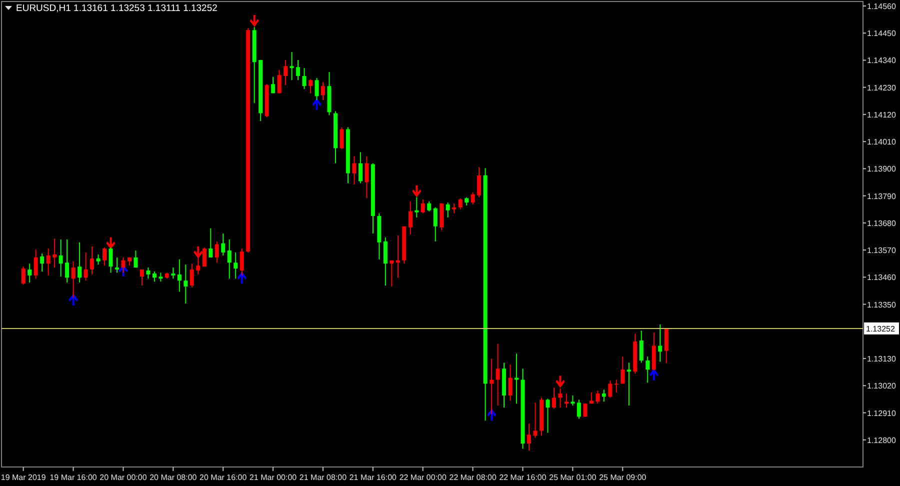  What do you see at coordinates (881, 359) in the screenshot?
I see `y-tick-label: 1.13130` at bounding box center [881, 359].